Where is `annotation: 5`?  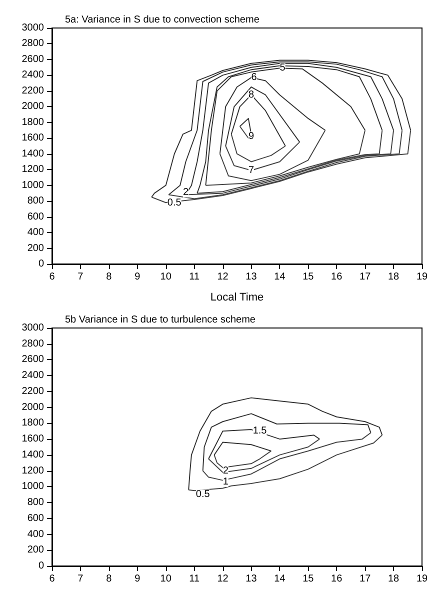 annotation: 5 is located at coordinates (283, 68).